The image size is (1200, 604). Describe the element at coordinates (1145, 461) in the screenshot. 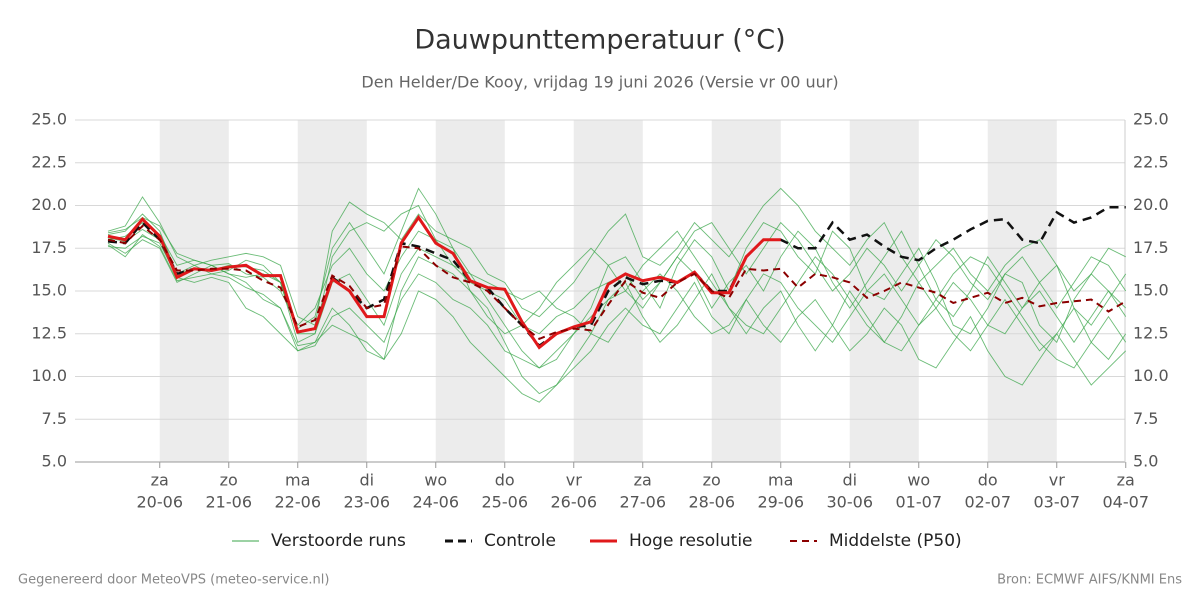

I see `y2-tick-label: 5.0` at that location.